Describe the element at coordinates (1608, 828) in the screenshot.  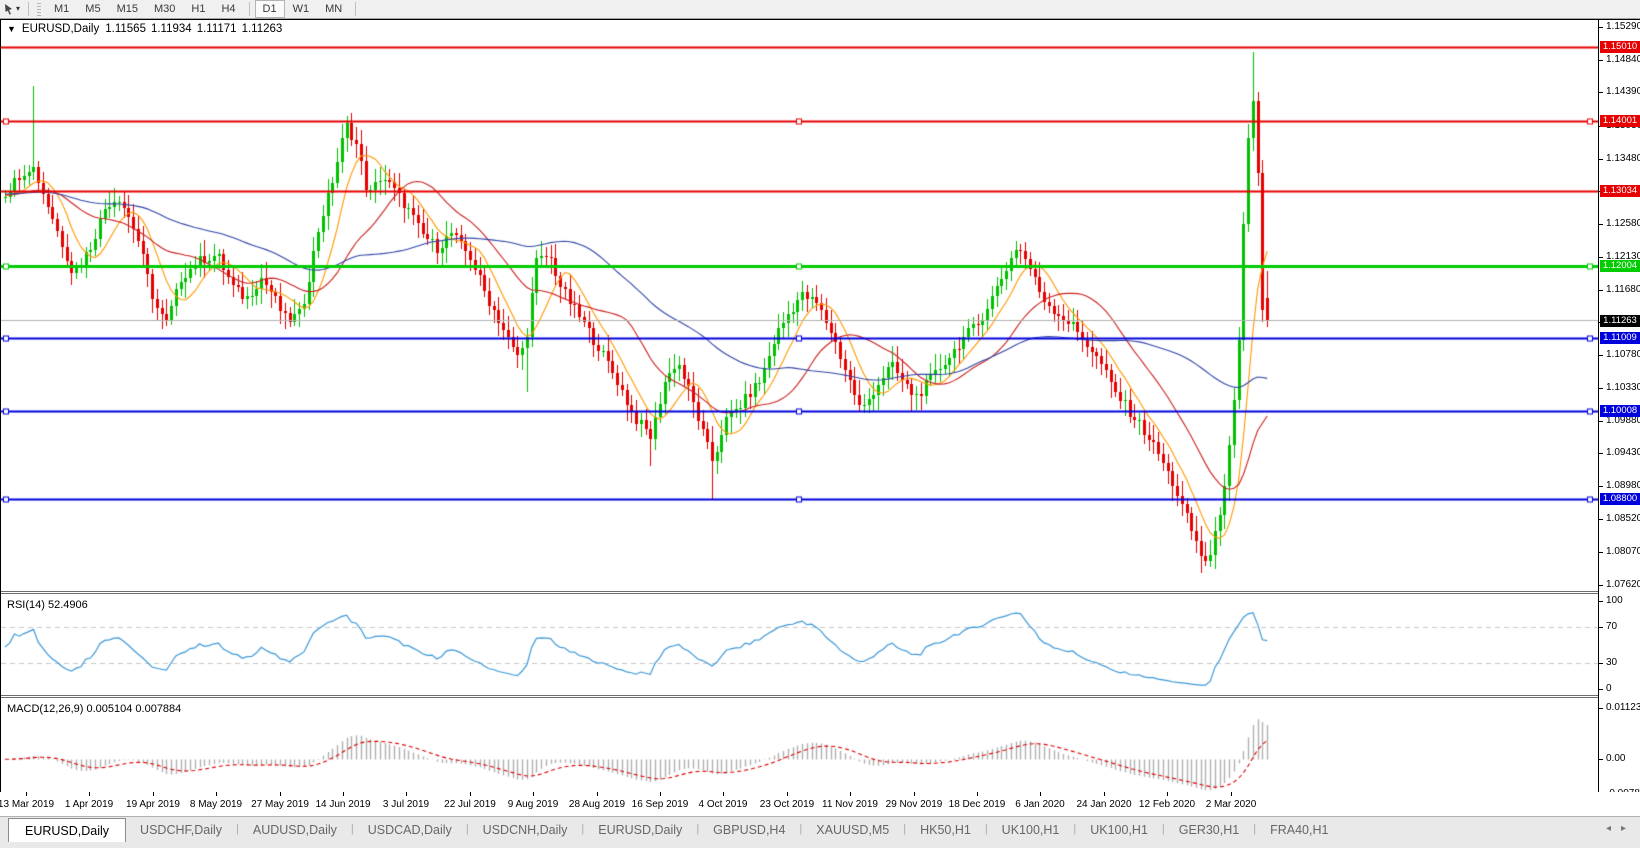
I see `tab-scroll-left-icon: ◂` at that location.